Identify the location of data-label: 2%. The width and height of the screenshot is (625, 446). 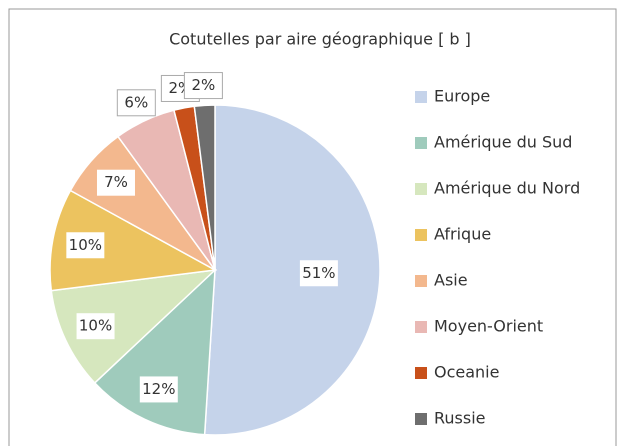
(203, 85).